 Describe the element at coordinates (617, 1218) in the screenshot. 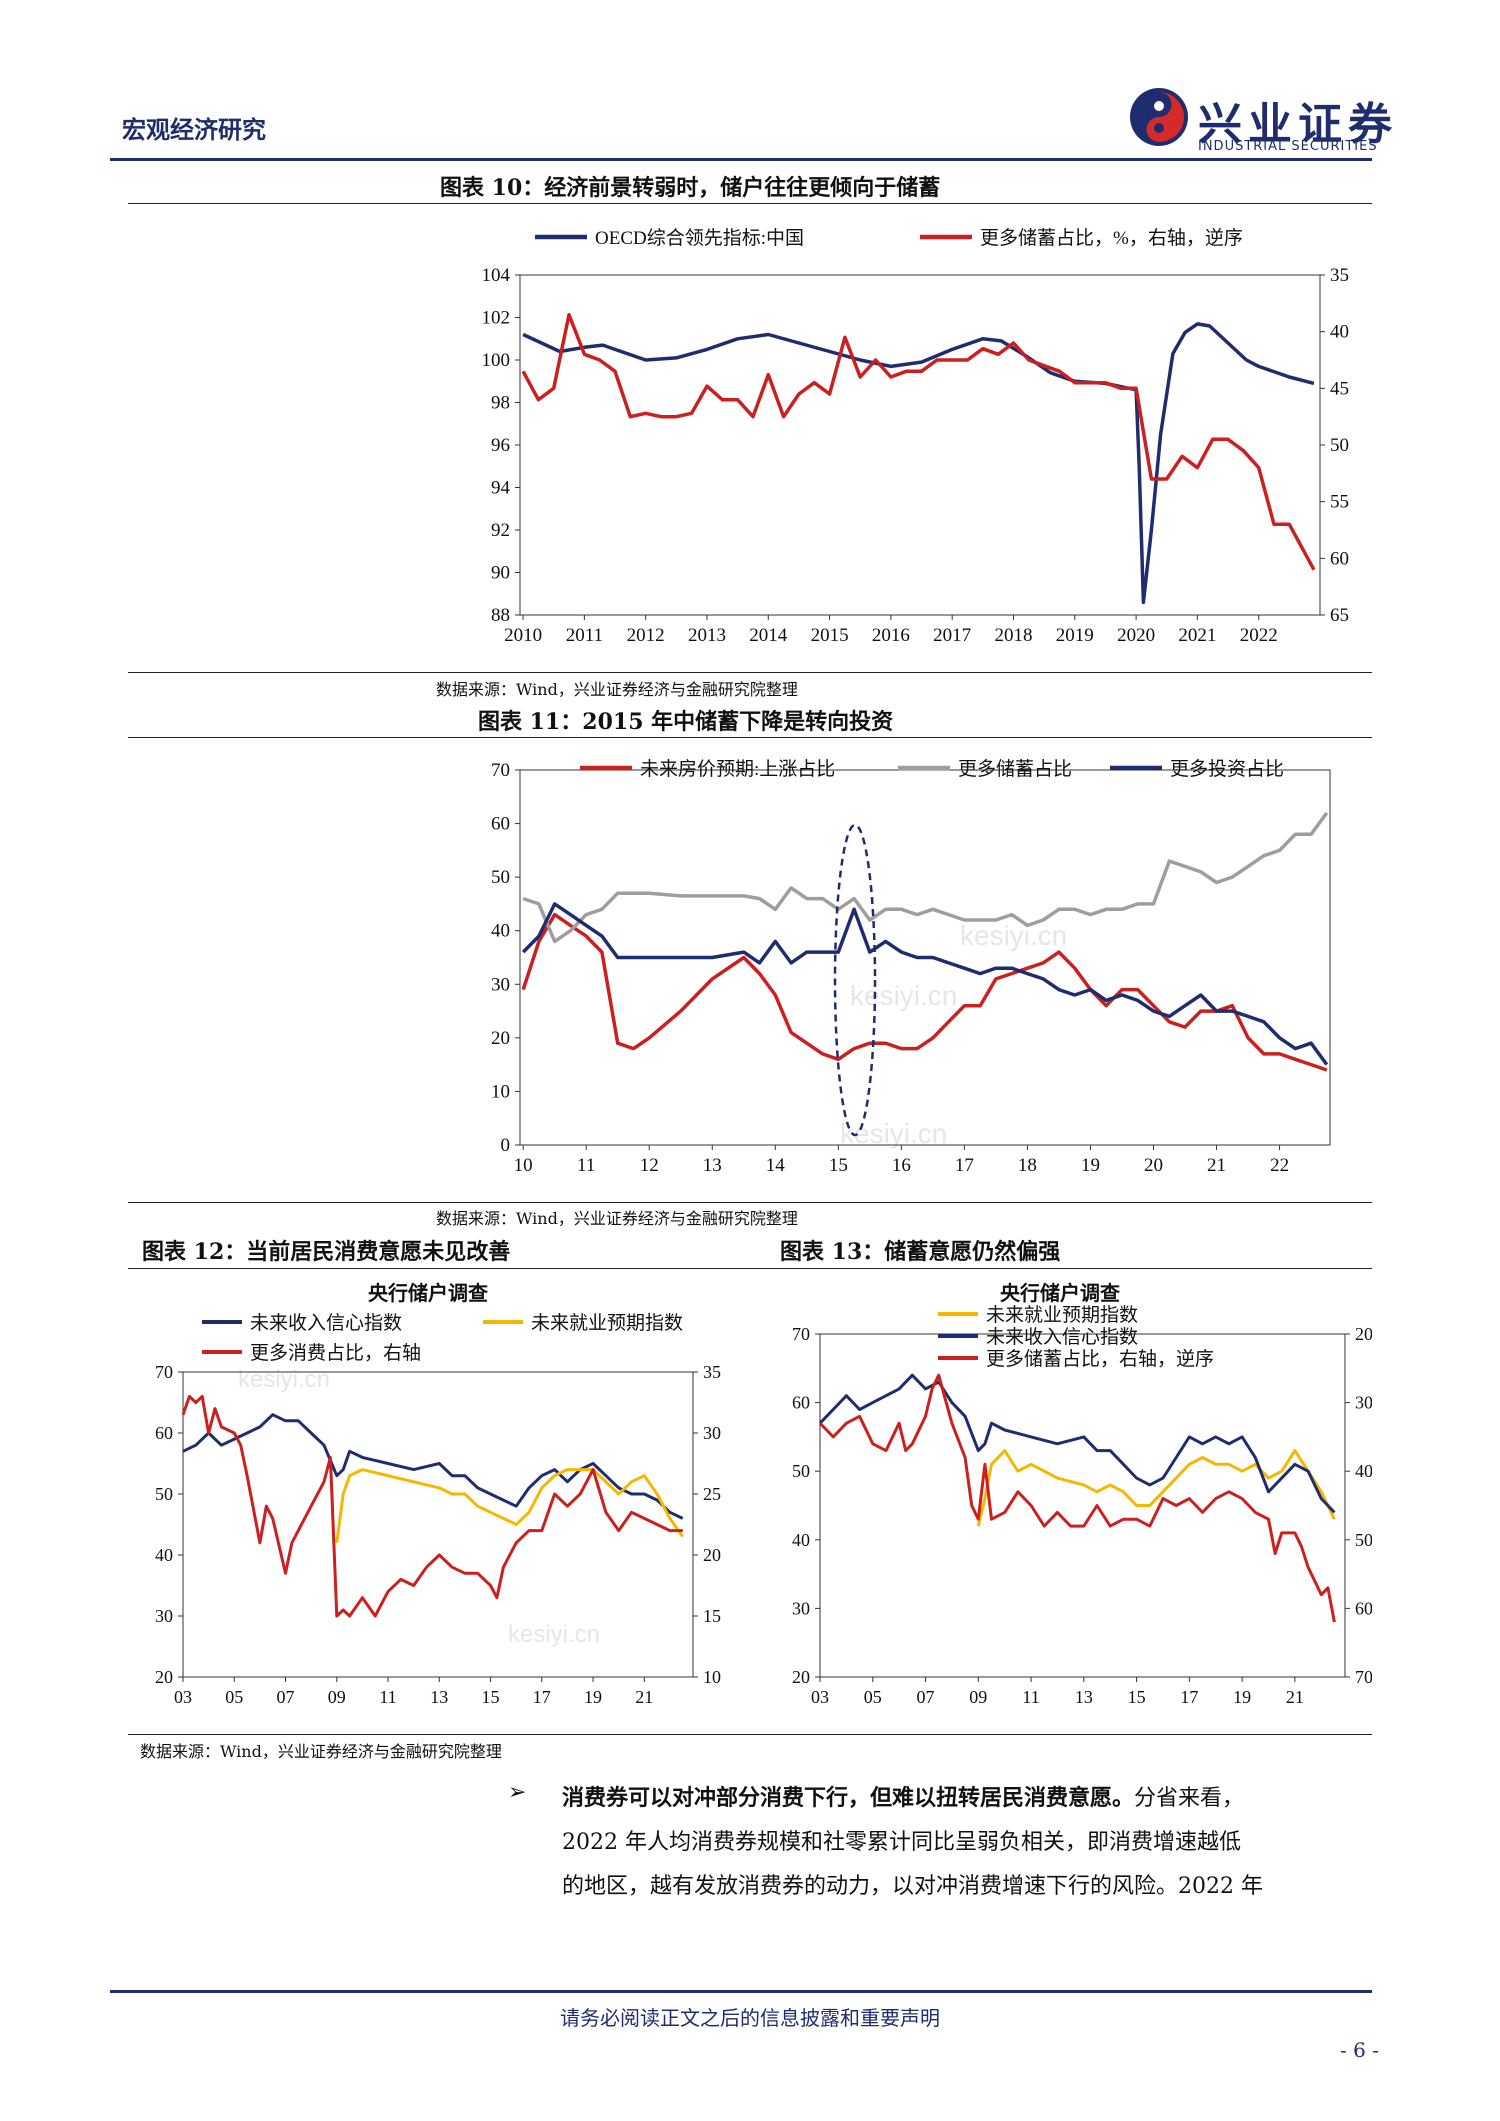

I see `fig11-source: 数据来源：Wind，兴业证券经济与金融研究院整理` at that location.